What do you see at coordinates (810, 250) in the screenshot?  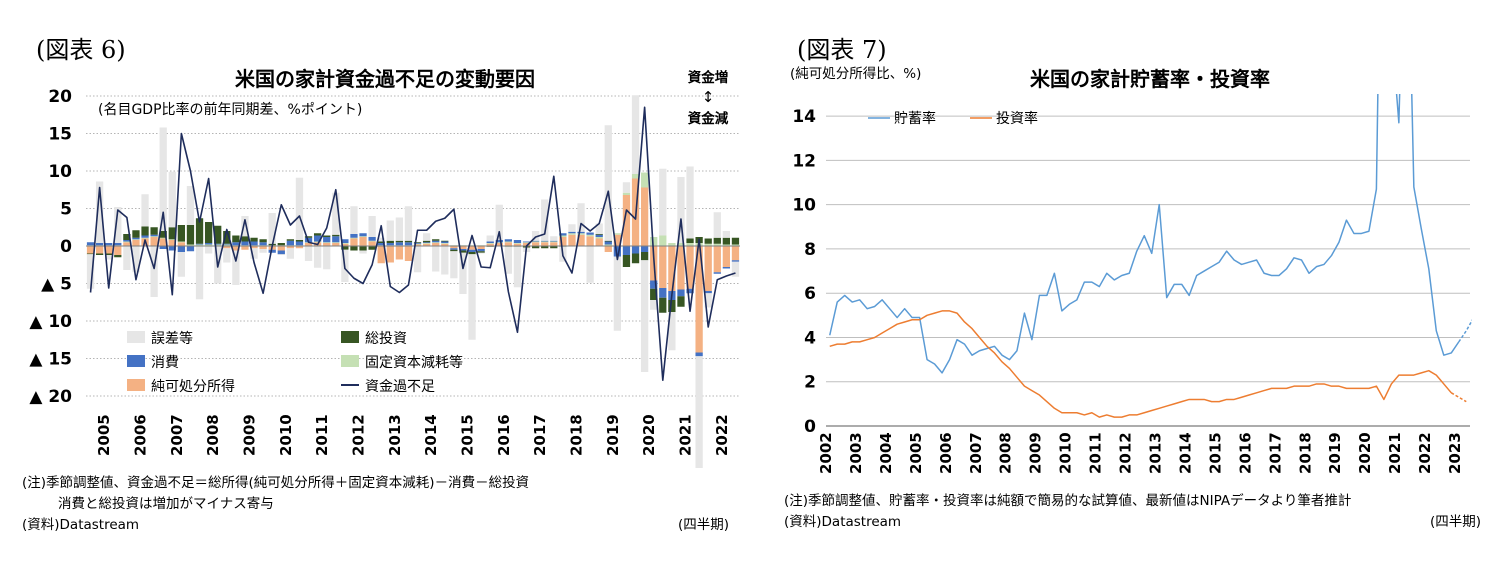 I see `chart2-y-tick: 8` at bounding box center [810, 250].